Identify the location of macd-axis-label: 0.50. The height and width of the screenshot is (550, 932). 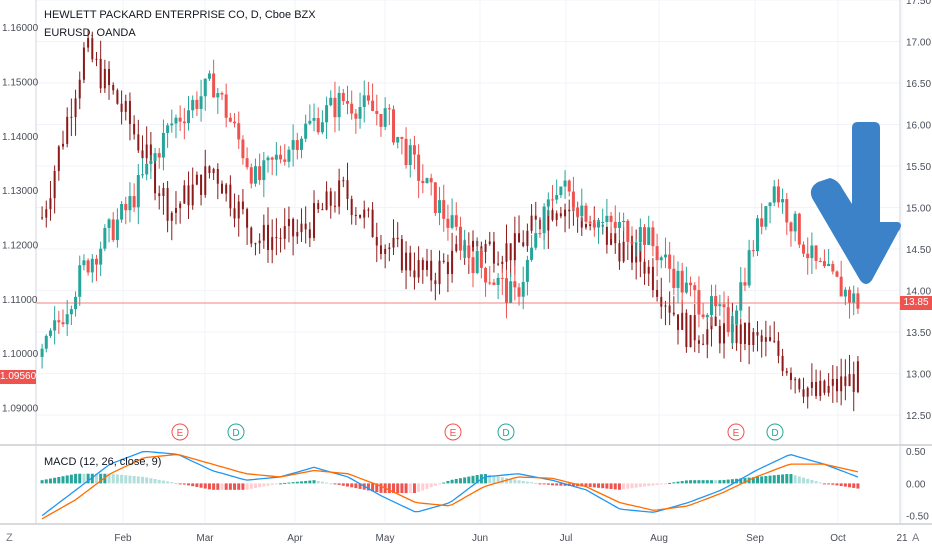
(916, 452).